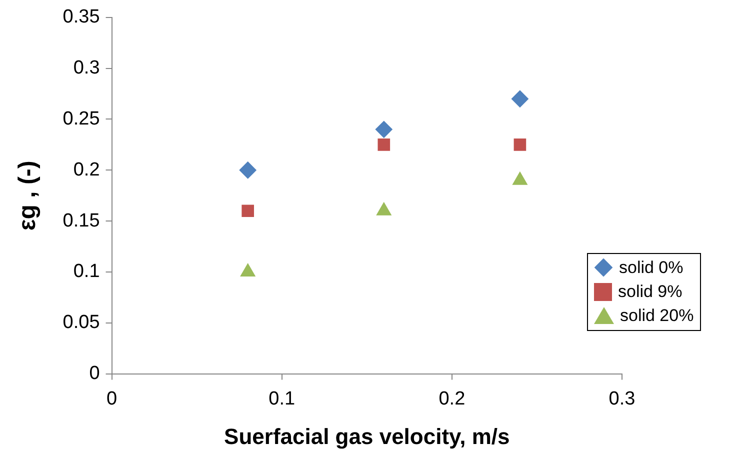 The image size is (747, 463). Describe the element at coordinates (81, 17) in the screenshot. I see `y-tick-label: 0.35` at that location.